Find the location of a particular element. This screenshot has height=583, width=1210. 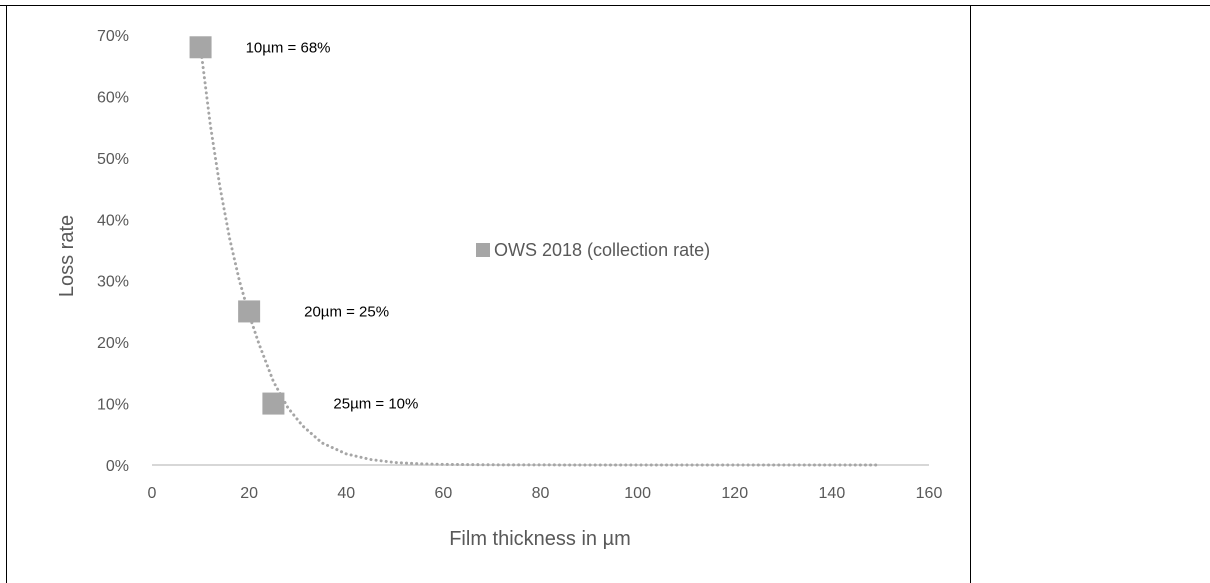

y-tick-labels: 0% 10% 20% 30% 40% 50% 60% 70% is located at coordinates (113, 251).